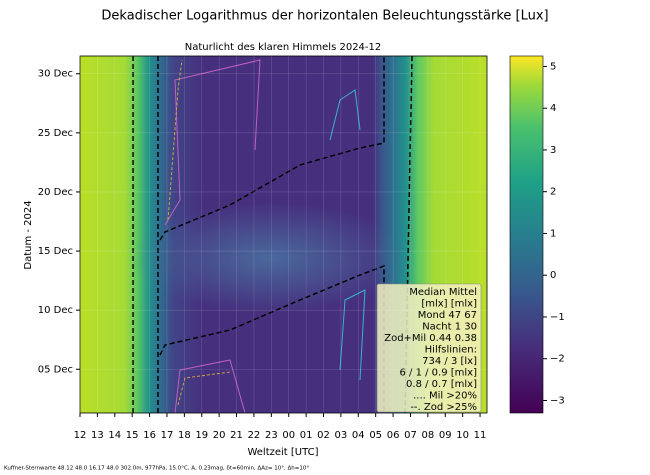 This screenshot has width=650, height=475. What do you see at coordinates (341, 435) in the screenshot?
I see `x-tick-label: 03` at bounding box center [341, 435].